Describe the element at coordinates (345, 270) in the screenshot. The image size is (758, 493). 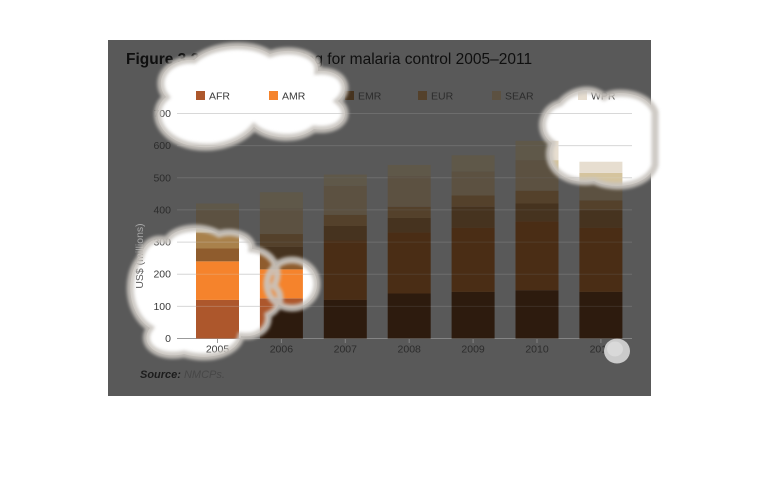
I see `bar-segment-amr-2007` at that location.